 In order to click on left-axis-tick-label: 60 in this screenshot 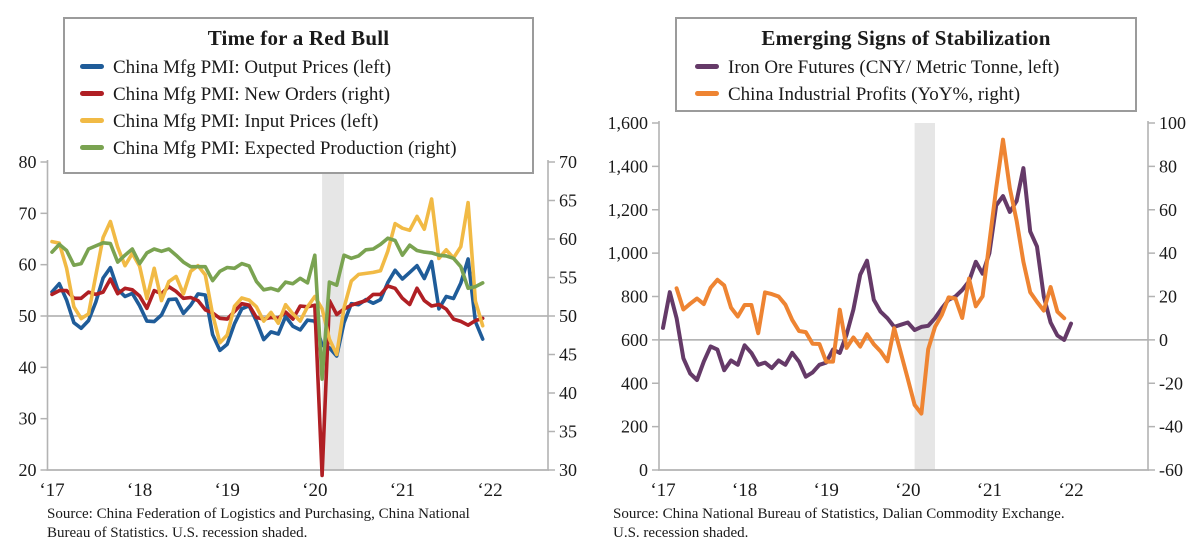, I will do `click(28, 265)`.